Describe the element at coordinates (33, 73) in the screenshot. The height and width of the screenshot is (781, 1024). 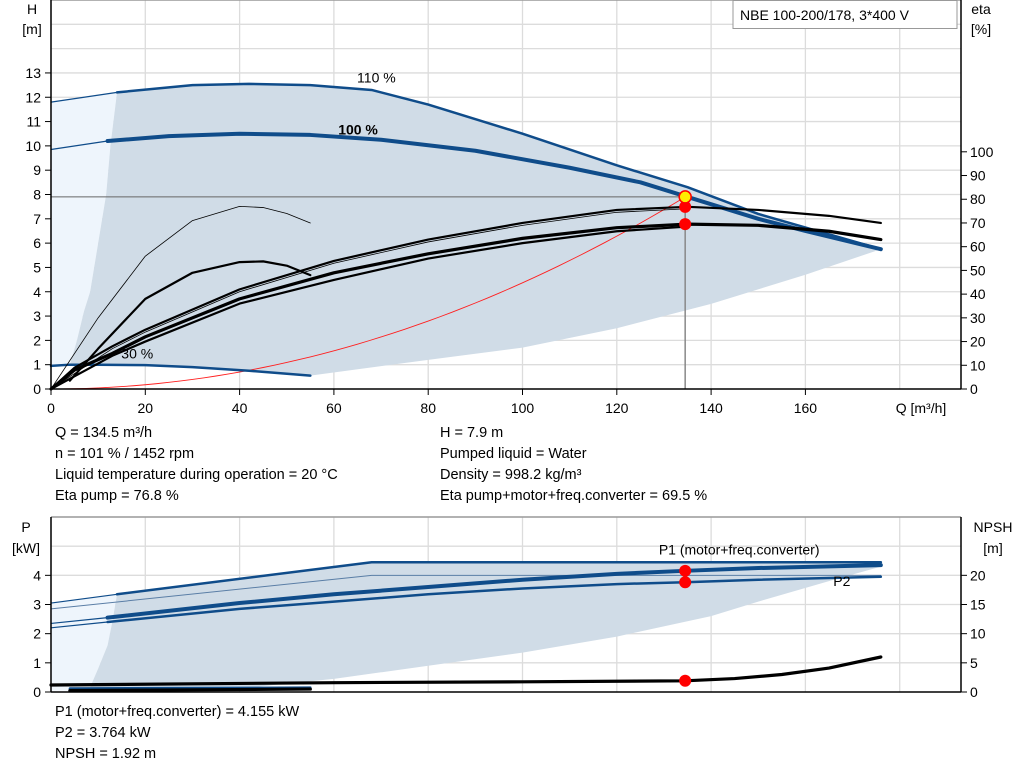
I see `y-tick-label: 13` at that location.